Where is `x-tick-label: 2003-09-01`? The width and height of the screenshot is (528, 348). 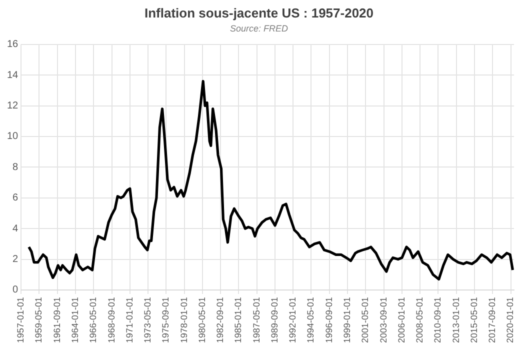
x-tick-label: 2003-09-01 is located at coordinates (383, 320).